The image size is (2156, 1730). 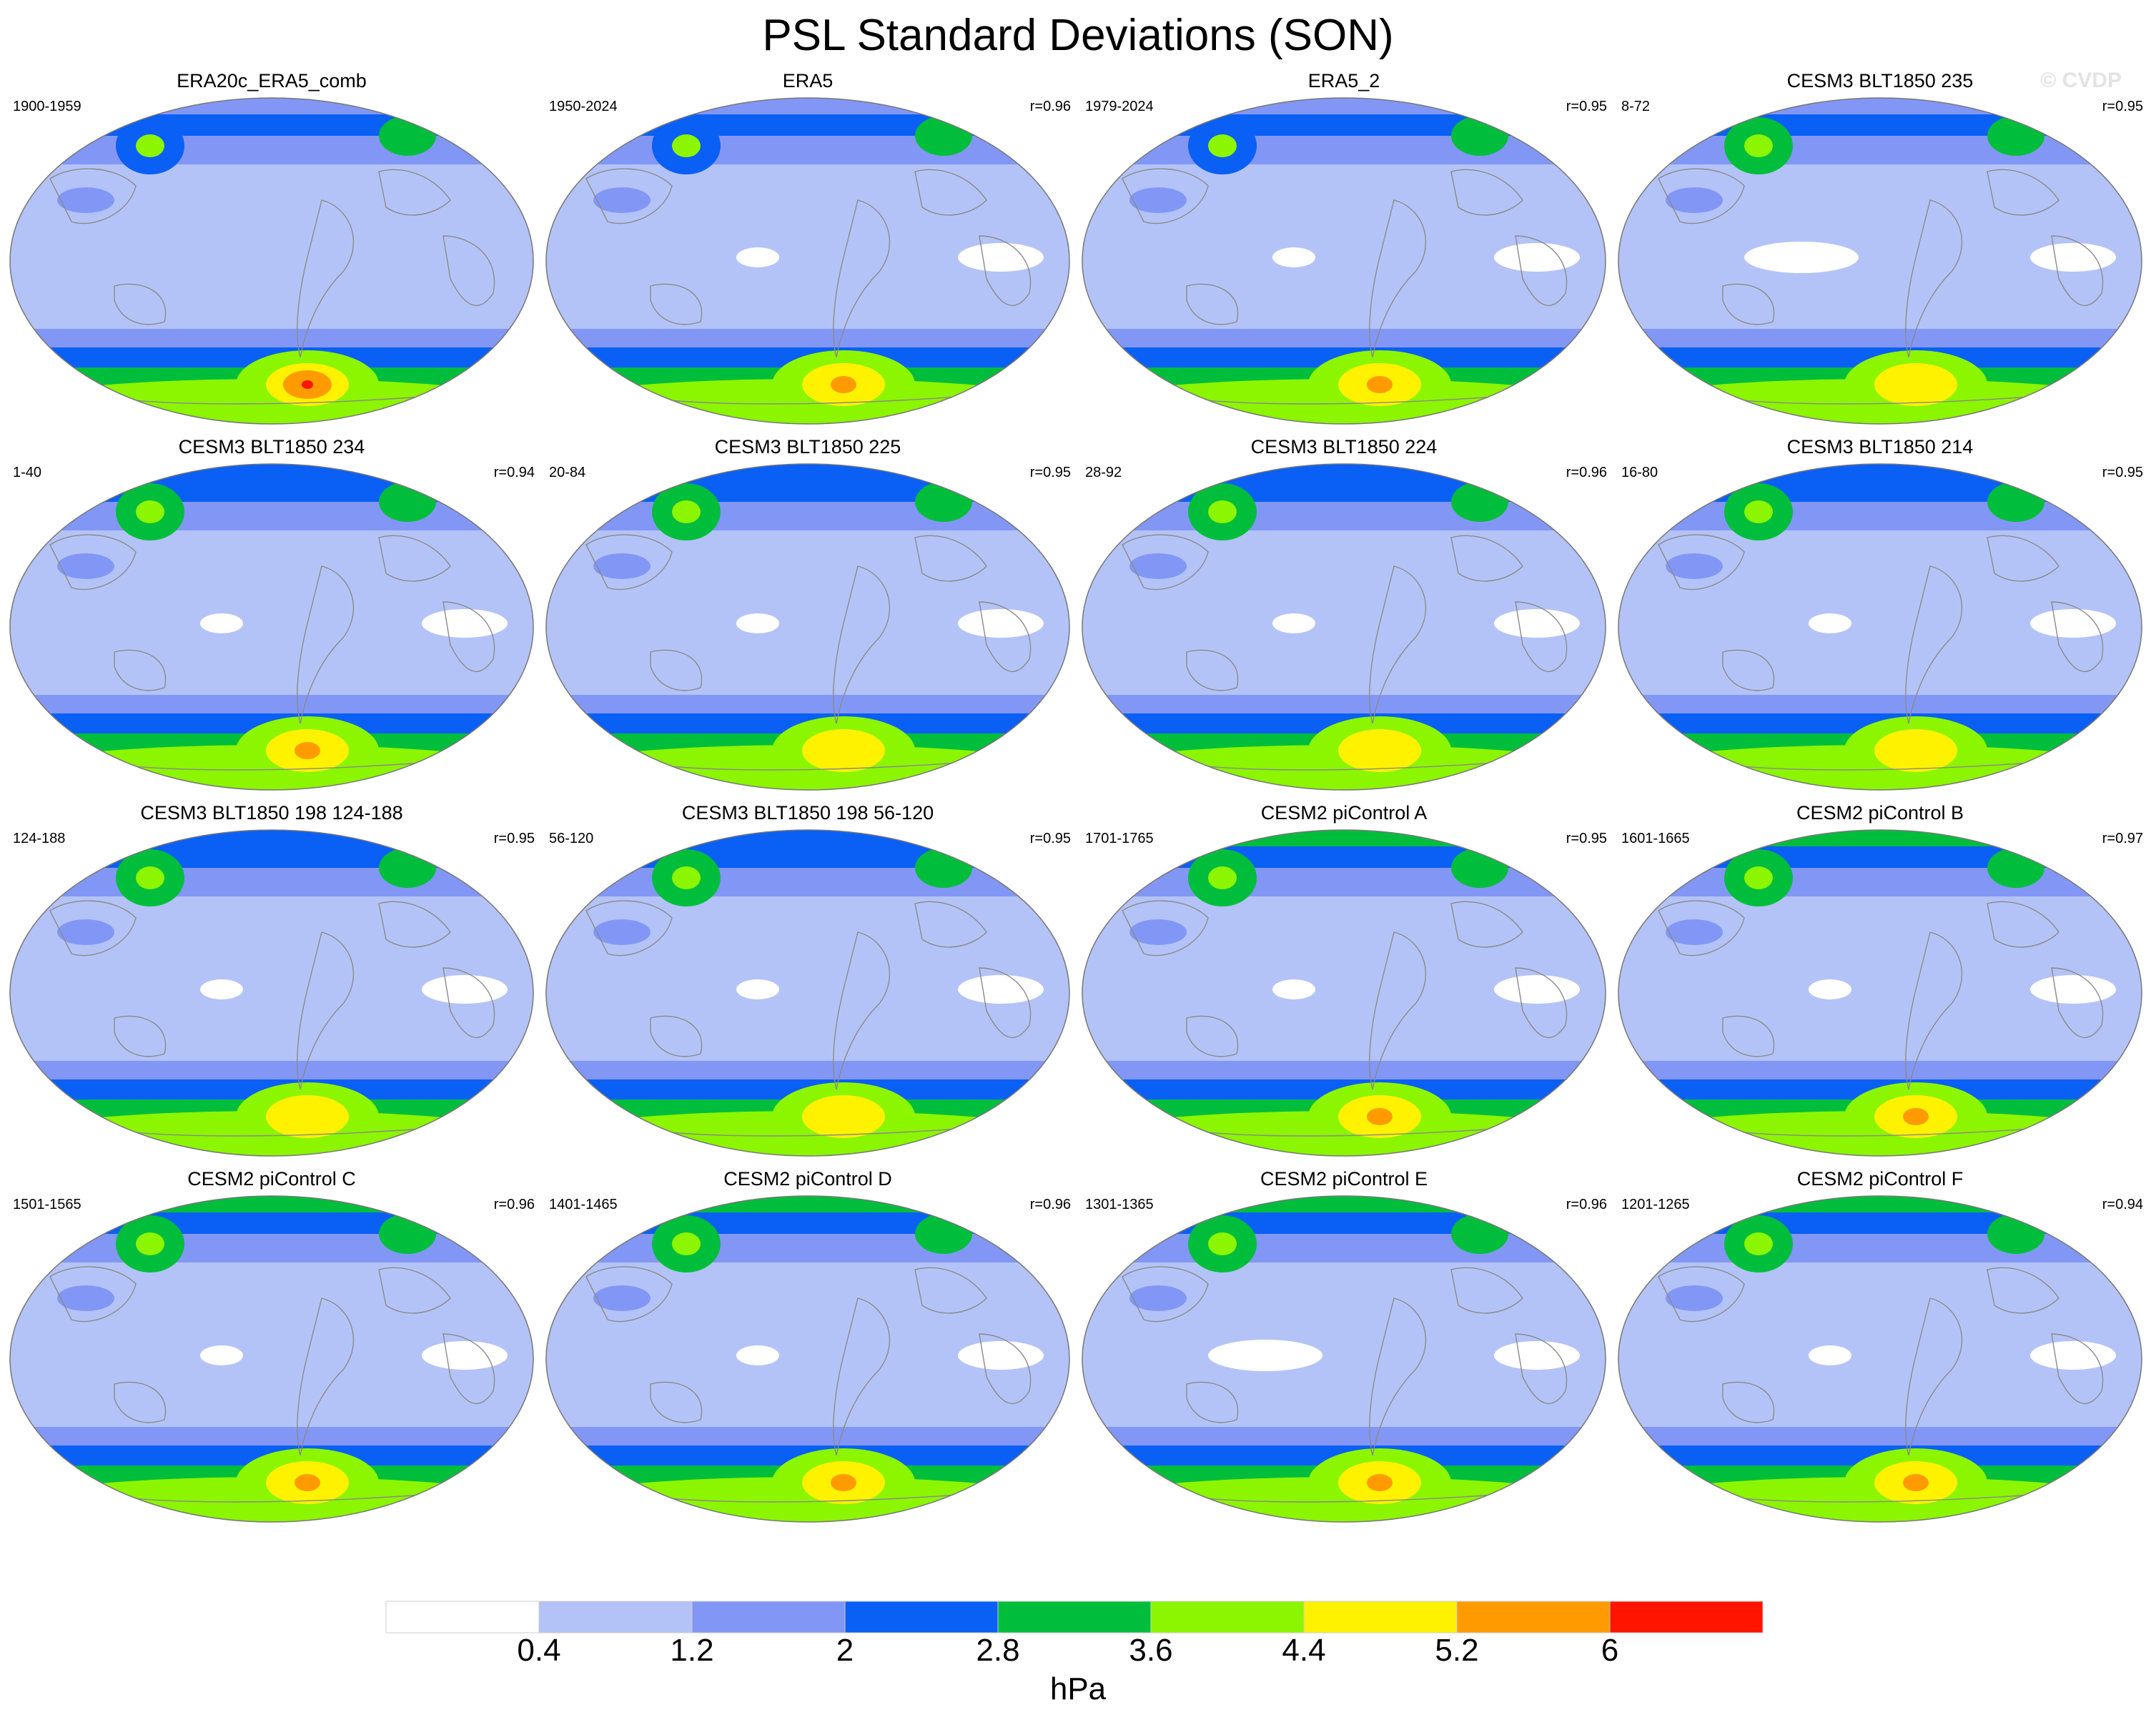 I want to click on panel-years: 20-84, so click(x=567, y=472).